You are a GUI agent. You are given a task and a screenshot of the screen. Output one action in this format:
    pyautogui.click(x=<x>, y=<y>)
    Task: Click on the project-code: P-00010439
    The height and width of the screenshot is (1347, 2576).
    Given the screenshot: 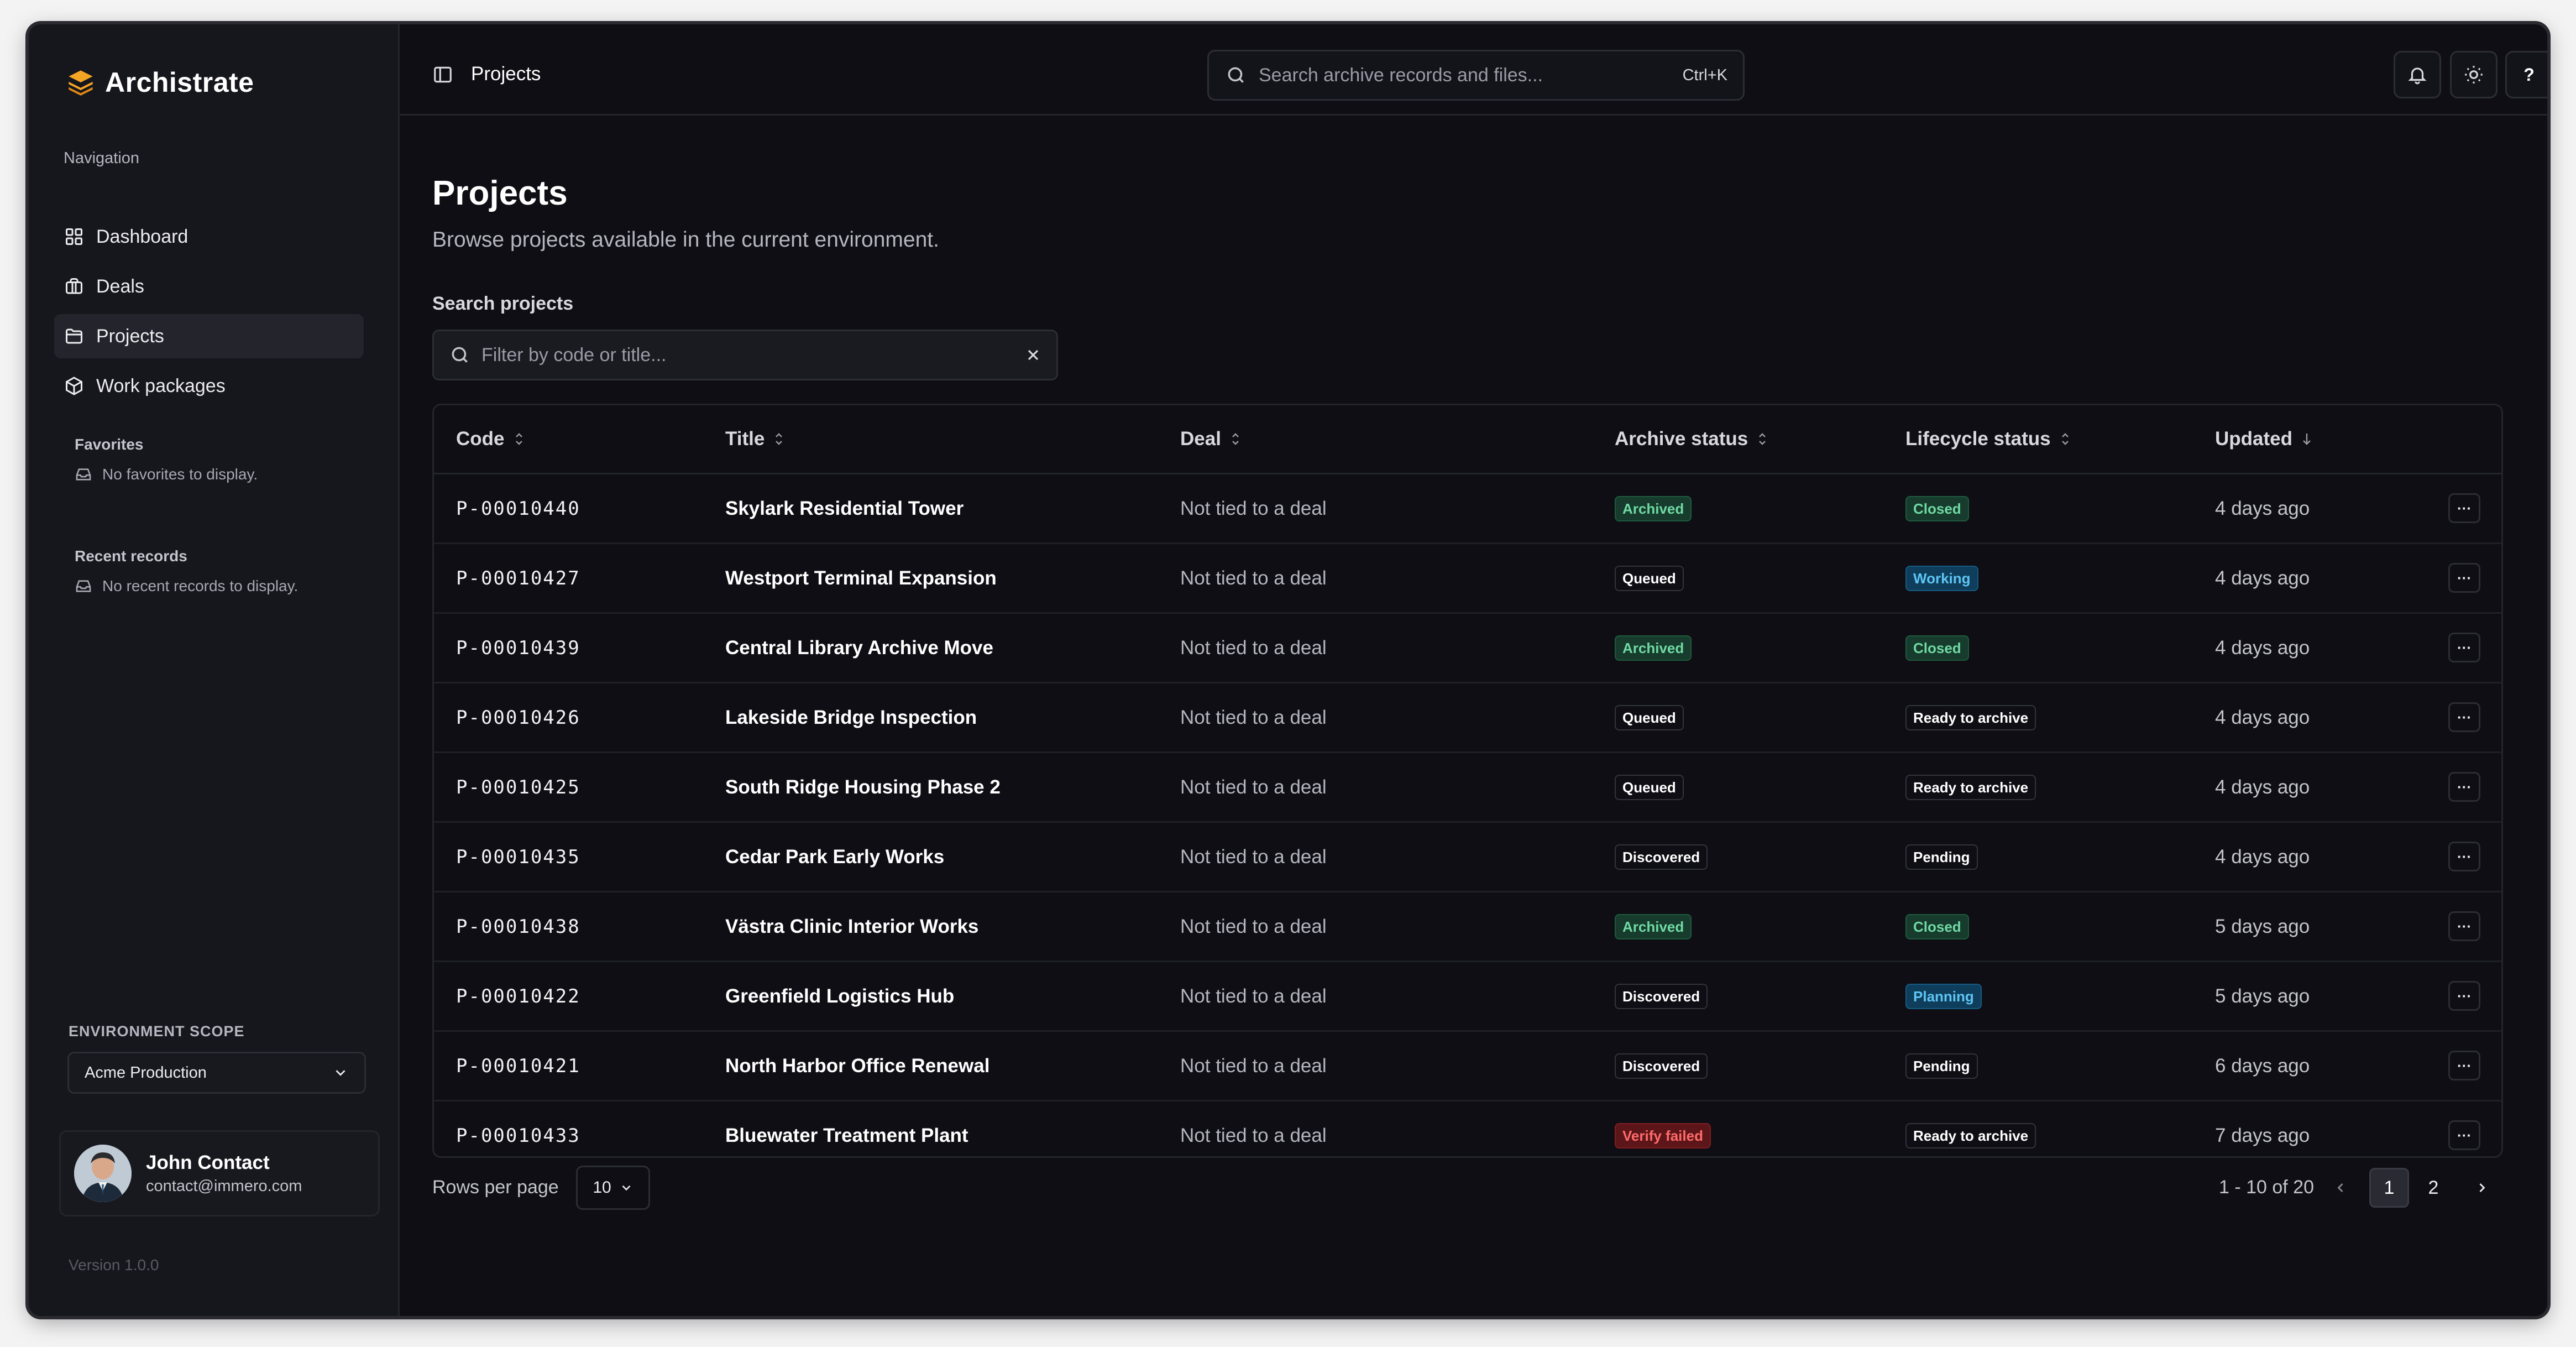 What is the action you would take?
    pyautogui.click(x=518, y=648)
    